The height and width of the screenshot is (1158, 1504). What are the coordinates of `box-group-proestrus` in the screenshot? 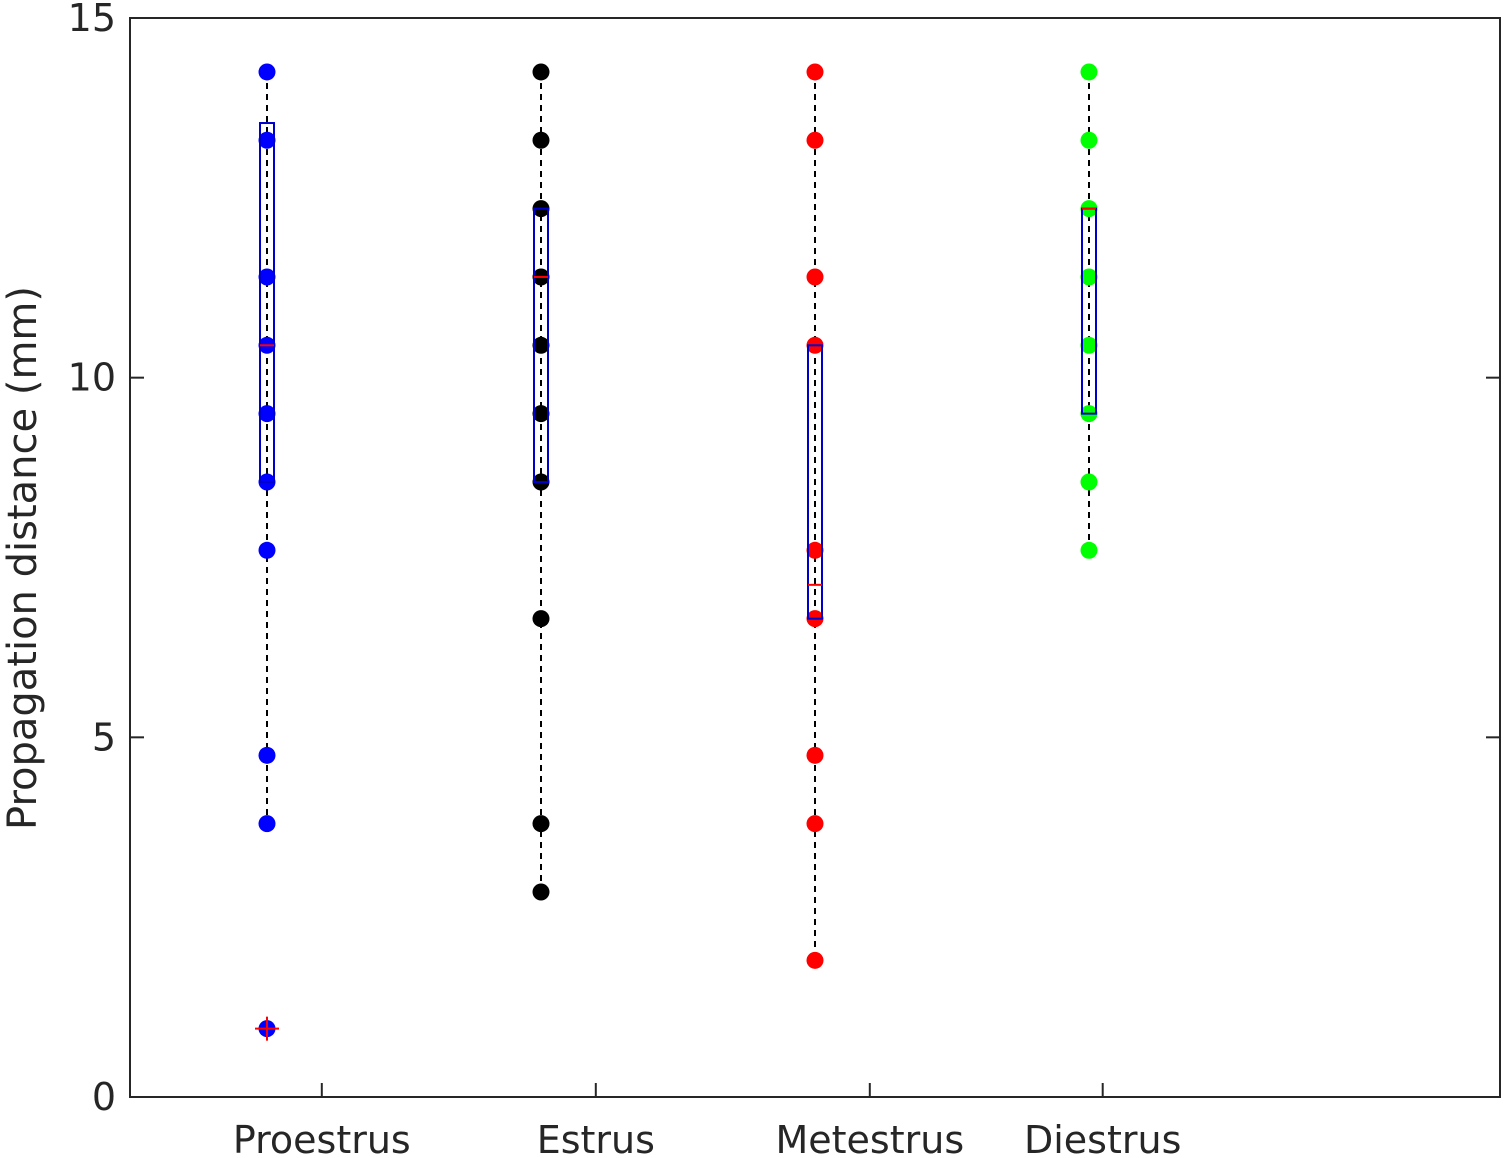 It's located at (267, 552).